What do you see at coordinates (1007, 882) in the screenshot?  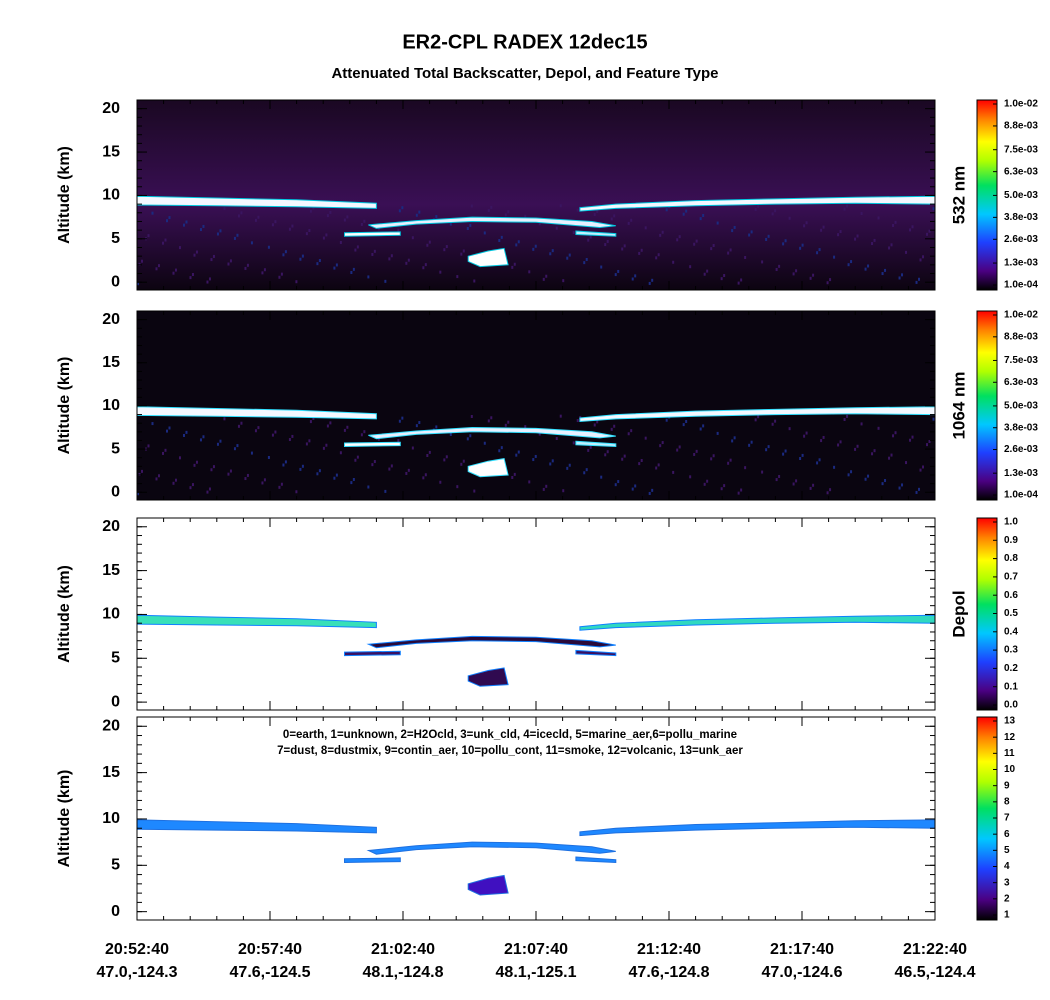 I see `colorbar-tick-label: 3` at bounding box center [1007, 882].